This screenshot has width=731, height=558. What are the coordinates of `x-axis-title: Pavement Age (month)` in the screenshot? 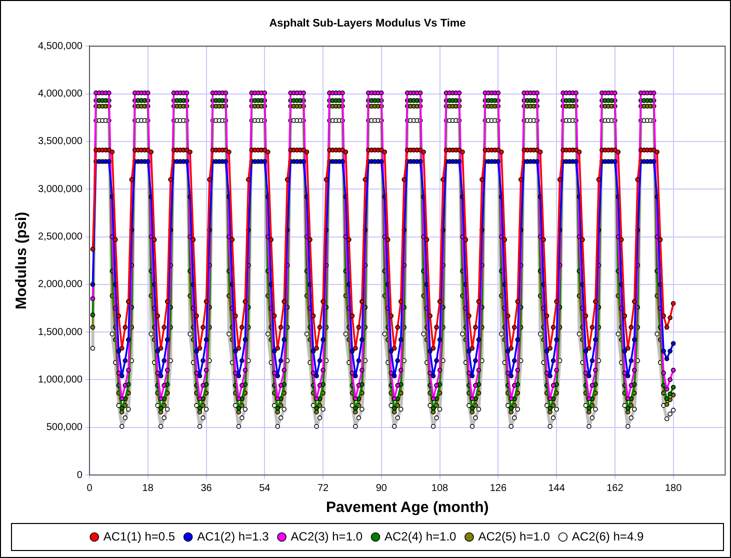 It's located at (407, 507).